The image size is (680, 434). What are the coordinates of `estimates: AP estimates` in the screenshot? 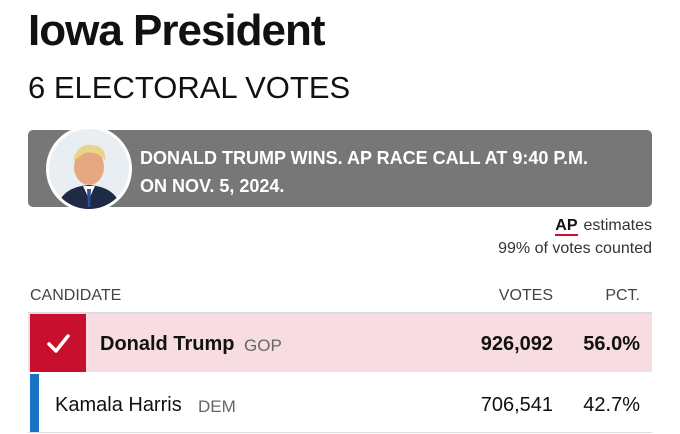 It's located at (603, 226).